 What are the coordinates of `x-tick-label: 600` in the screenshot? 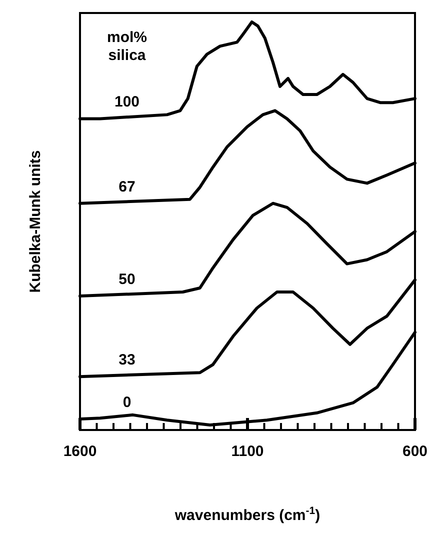 It's located at (415, 451).